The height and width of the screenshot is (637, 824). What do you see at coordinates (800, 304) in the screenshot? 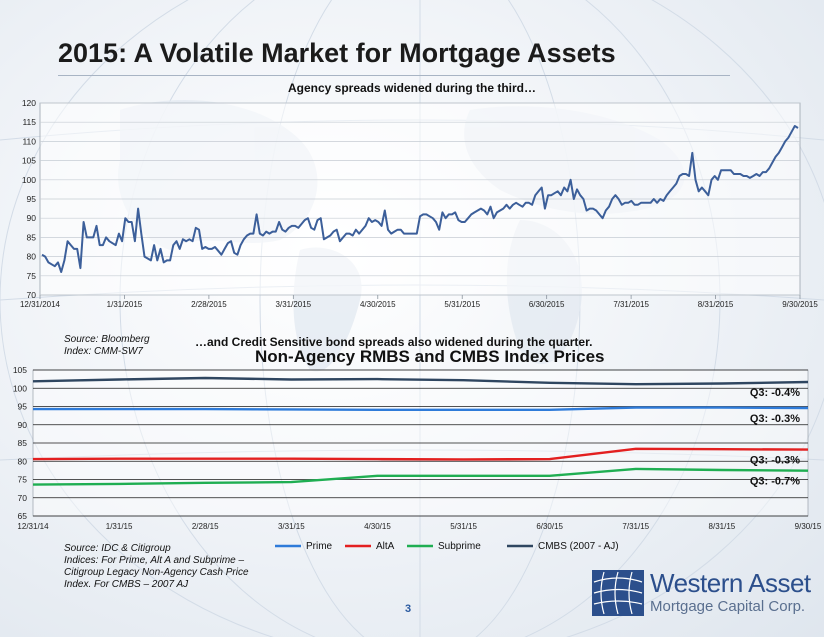
I see `x-tick-label: 9/30/2015` at bounding box center [800, 304].